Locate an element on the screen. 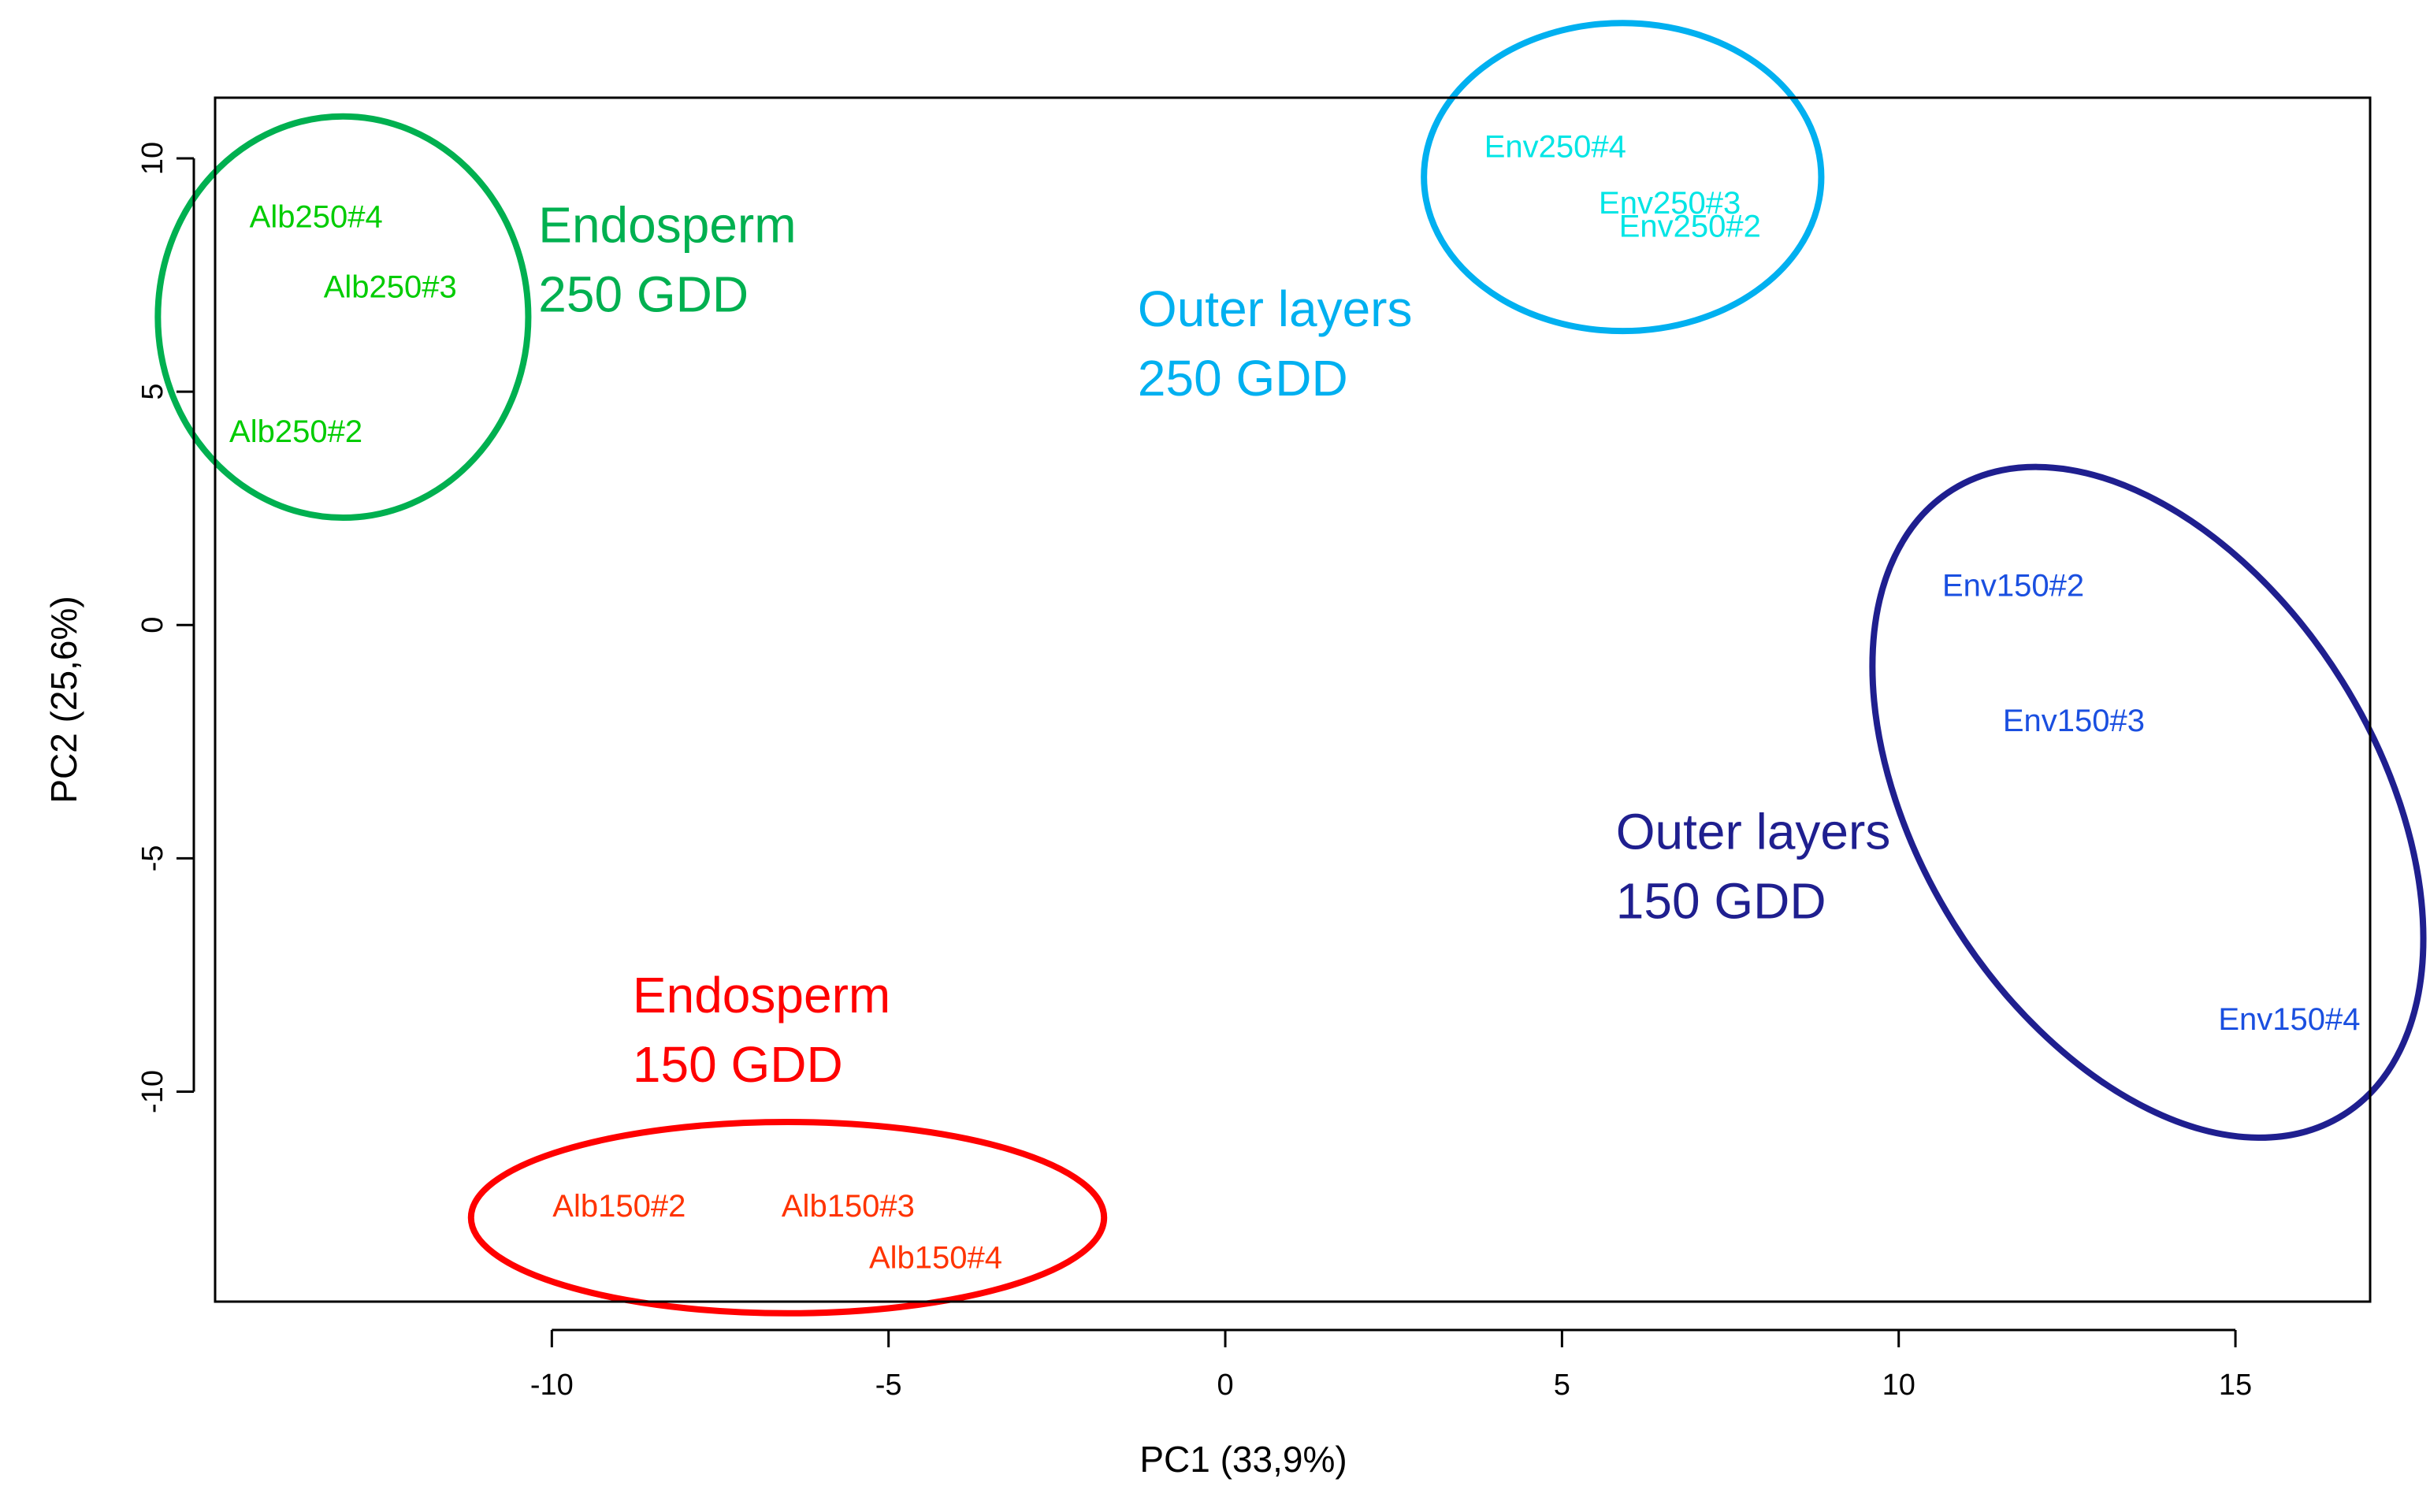 Image resolution: width=2430 pixels, height=1512 pixels. point-alb150-3: Alb150#3 is located at coordinates (848, 1206).